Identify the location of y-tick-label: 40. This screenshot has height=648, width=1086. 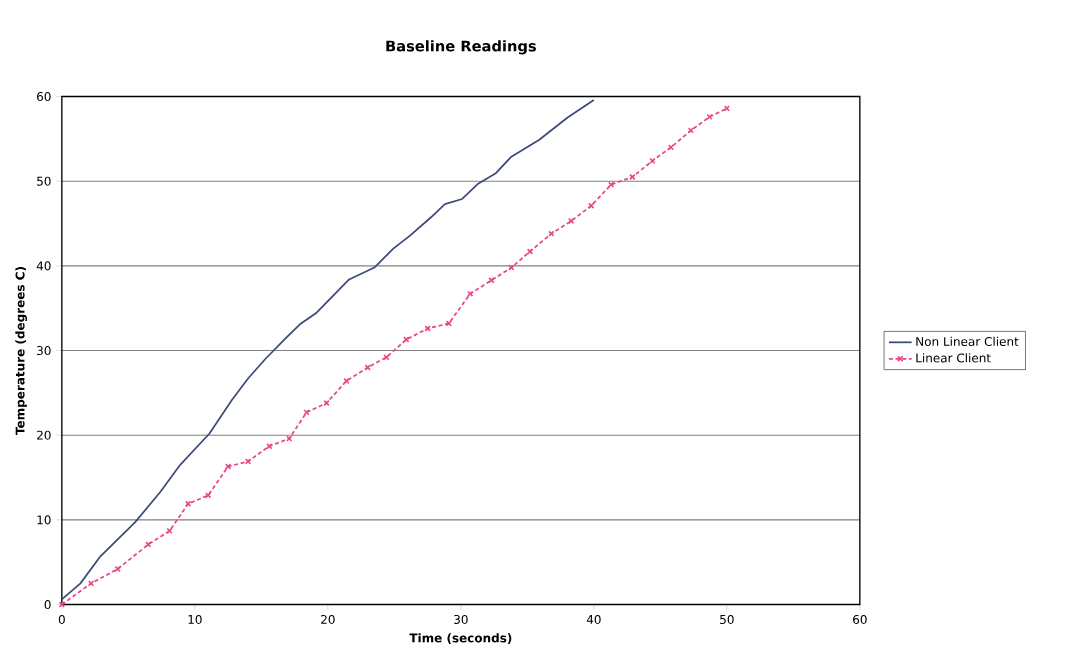
(43, 266).